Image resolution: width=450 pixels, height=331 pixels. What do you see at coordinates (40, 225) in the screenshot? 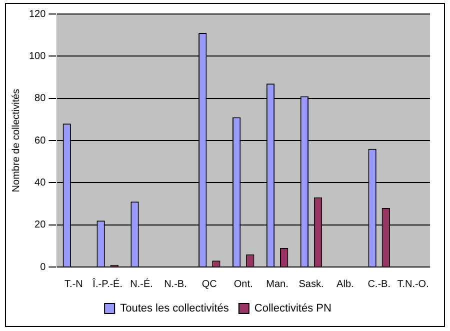
I see `y-tick-label: 20` at bounding box center [40, 225].